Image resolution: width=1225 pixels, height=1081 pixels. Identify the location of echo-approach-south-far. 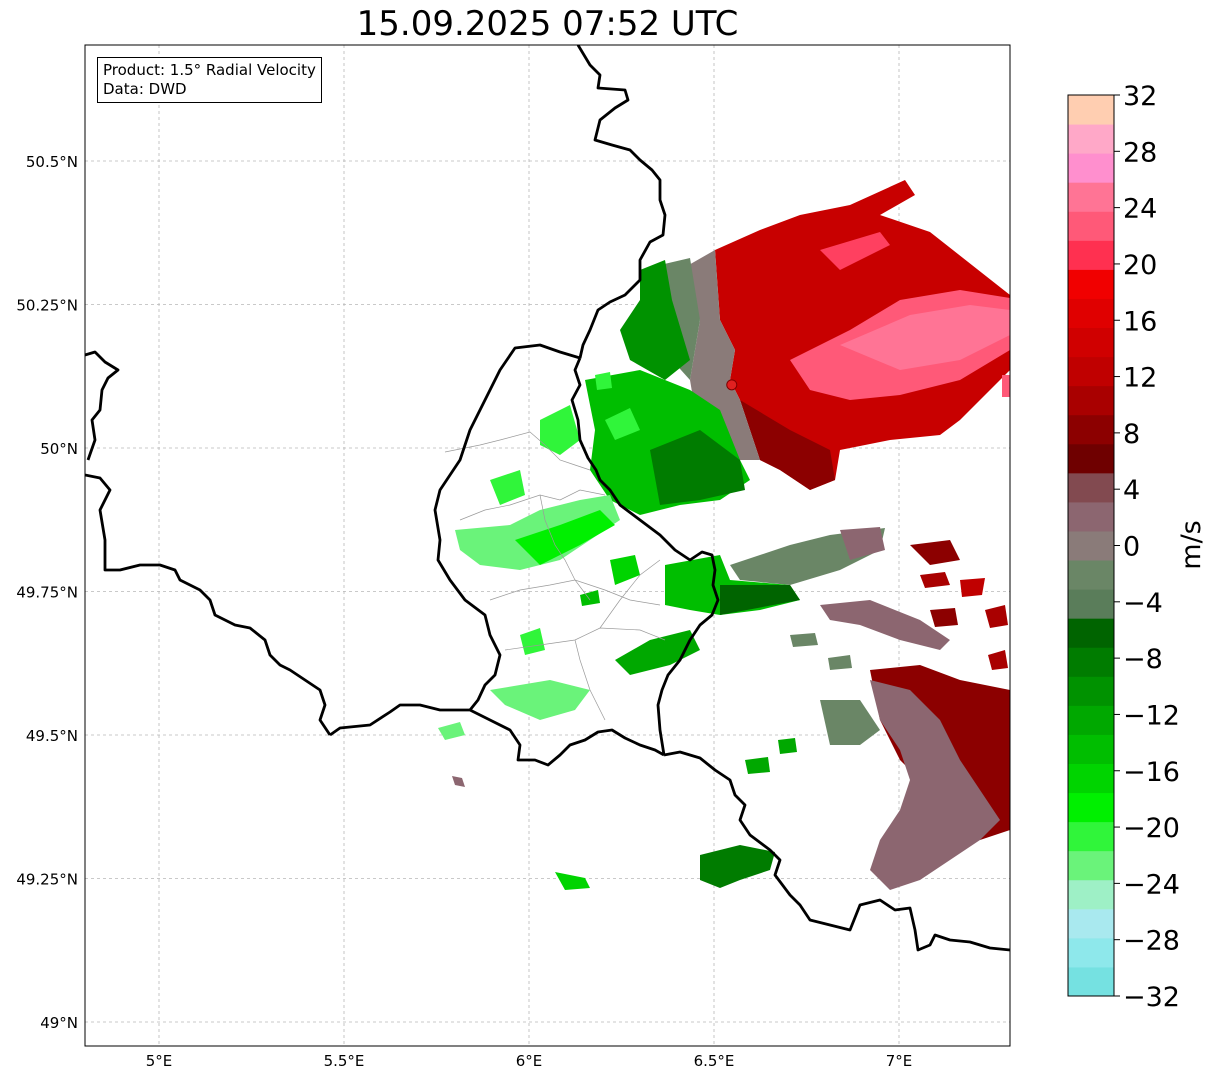
(737, 866).